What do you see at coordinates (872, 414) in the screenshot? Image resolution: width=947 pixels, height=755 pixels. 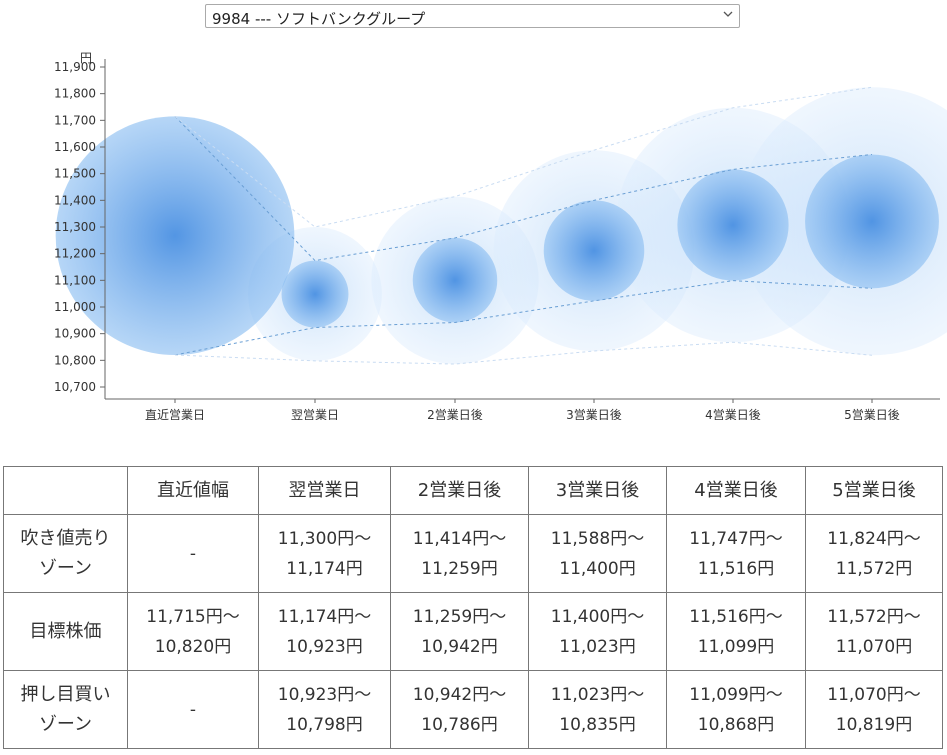 I see `x-tick-label: 5営業日後` at bounding box center [872, 414].